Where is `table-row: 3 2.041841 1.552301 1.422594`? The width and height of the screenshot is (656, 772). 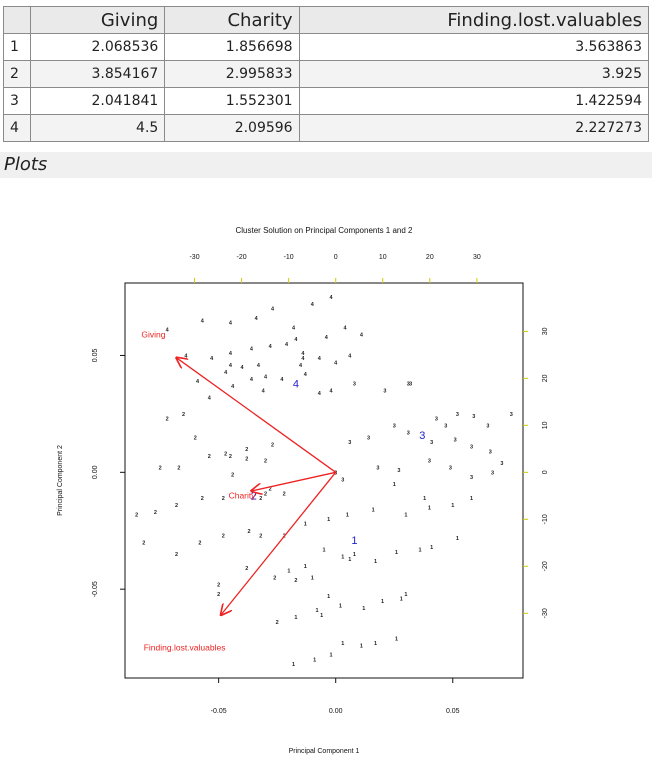 table-row: 3 2.041841 1.552301 1.422594 is located at coordinates (326, 101).